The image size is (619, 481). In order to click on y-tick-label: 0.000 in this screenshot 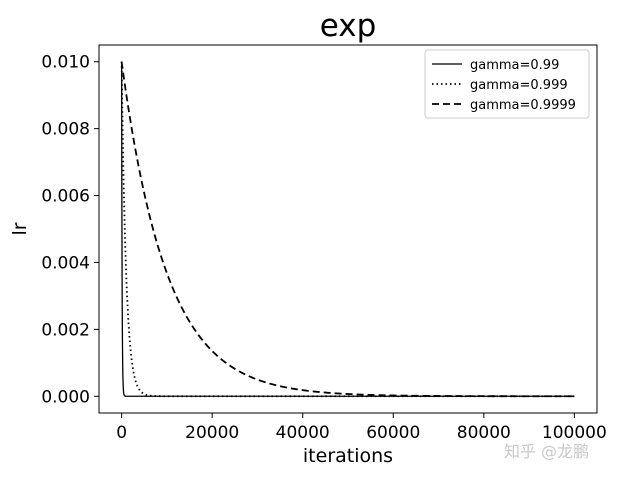, I will do `click(65, 397)`.